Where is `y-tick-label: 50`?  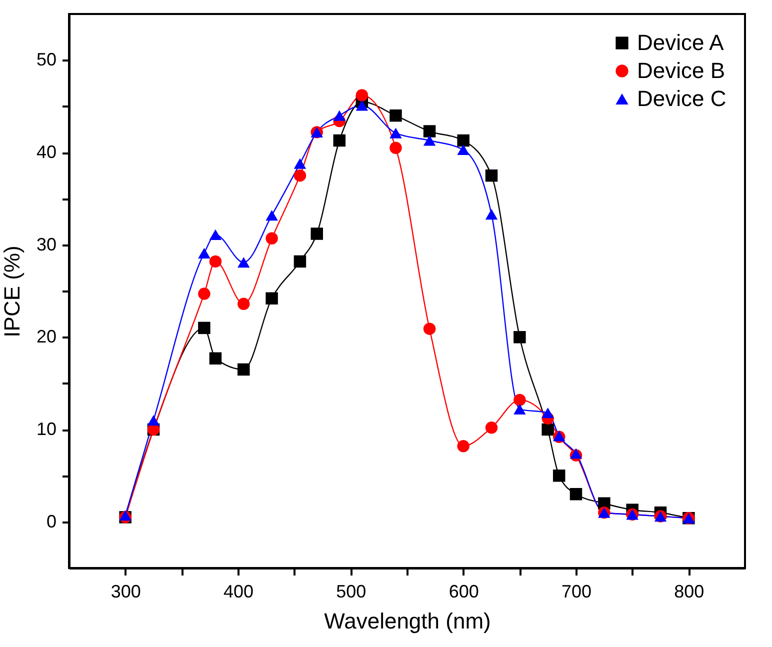 y-tick-label: 50 is located at coordinates (46, 60).